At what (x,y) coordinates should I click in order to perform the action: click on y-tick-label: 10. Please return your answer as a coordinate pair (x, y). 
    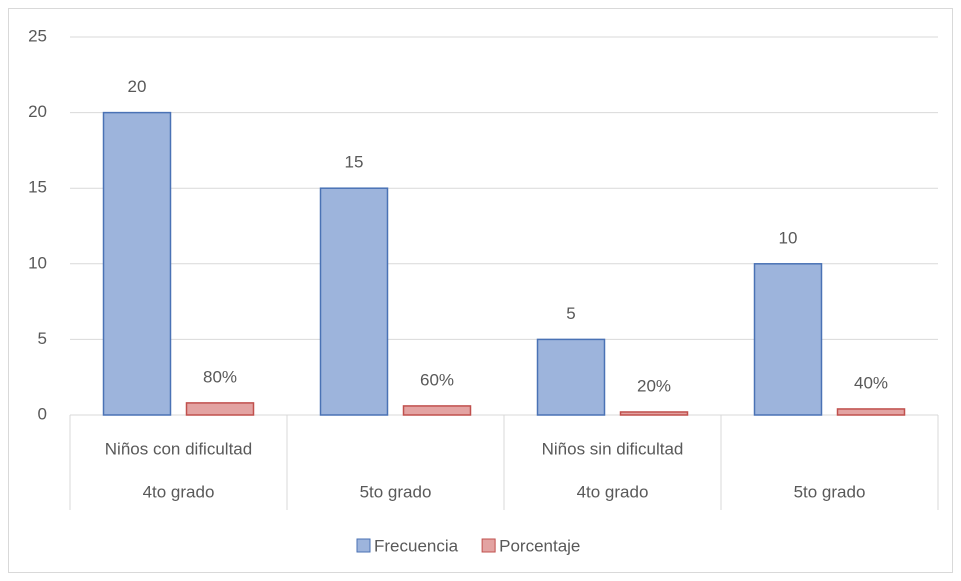
    Looking at the image, I should click on (37, 262).